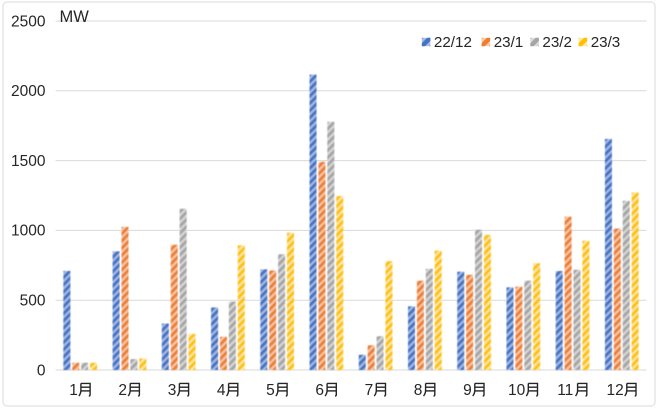 The height and width of the screenshot is (417, 660). Describe the element at coordinates (221, 390) in the screenshot. I see `svg-text: 4` at that location.